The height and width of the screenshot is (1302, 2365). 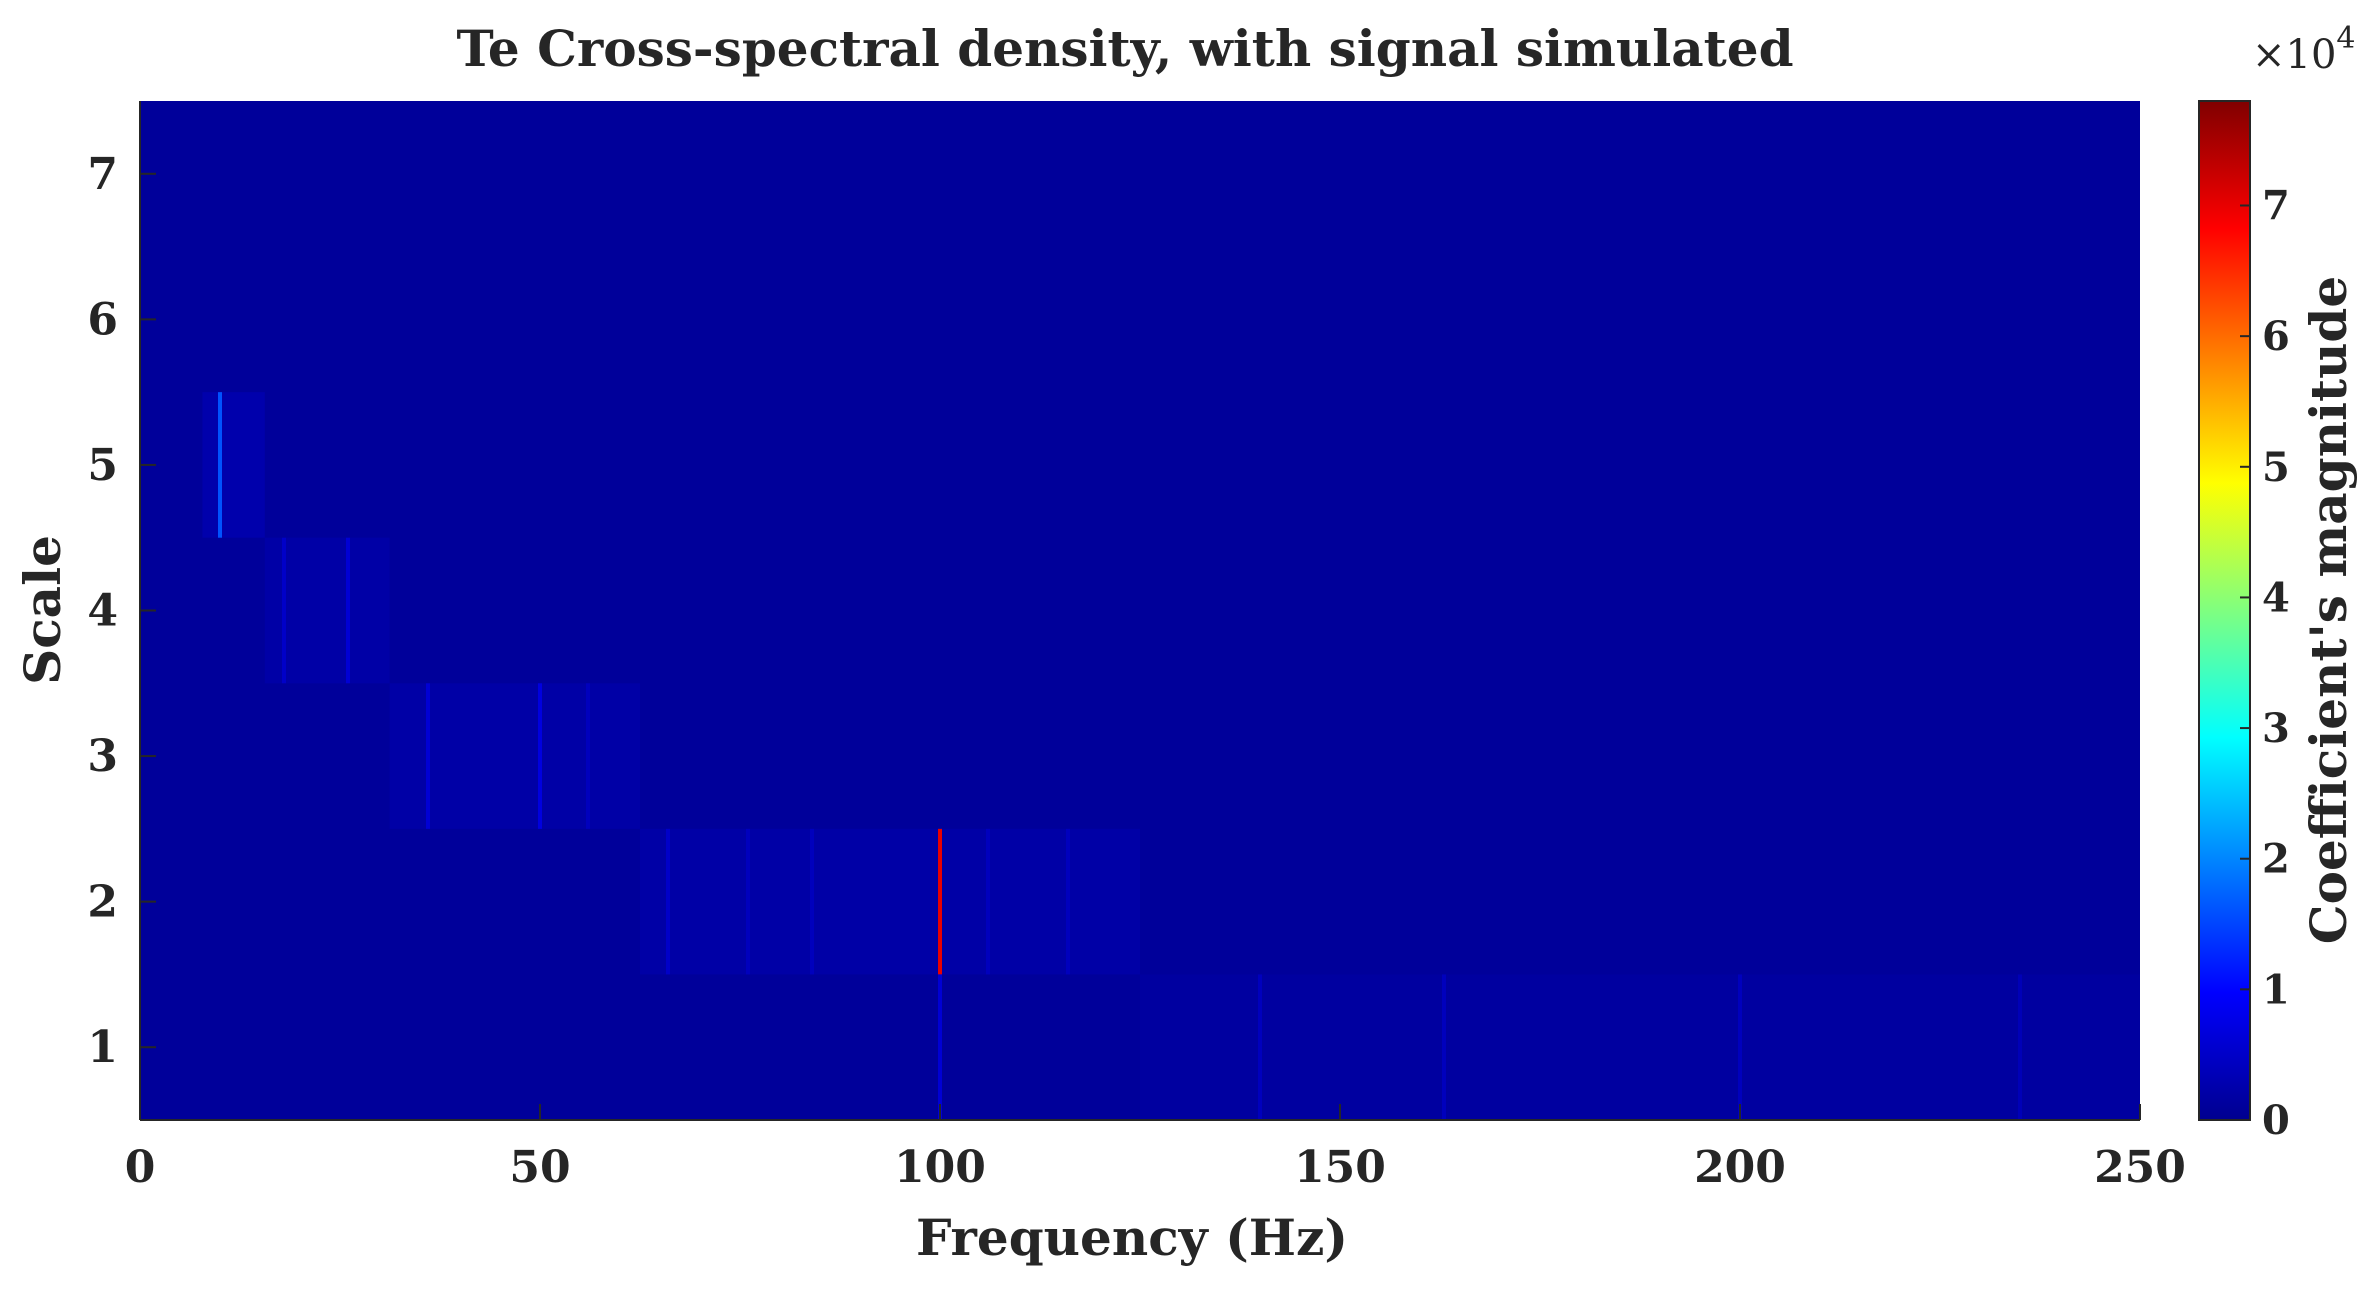 What do you see at coordinates (2224, 610) in the screenshot?
I see `colorbar-gradient` at bounding box center [2224, 610].